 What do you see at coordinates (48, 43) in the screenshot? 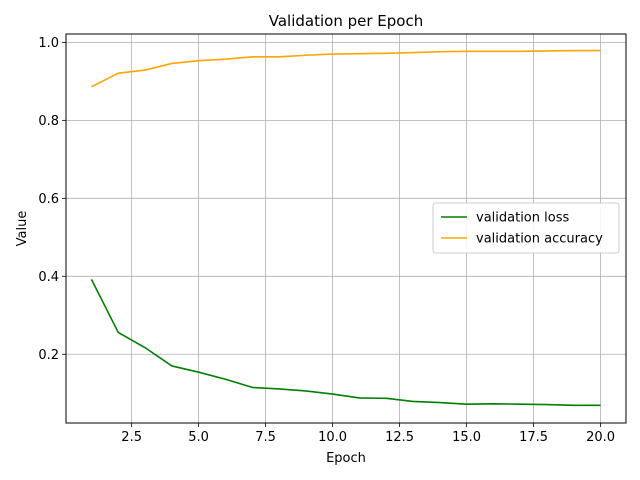
I see `y-tick-label: 1.0` at bounding box center [48, 43].